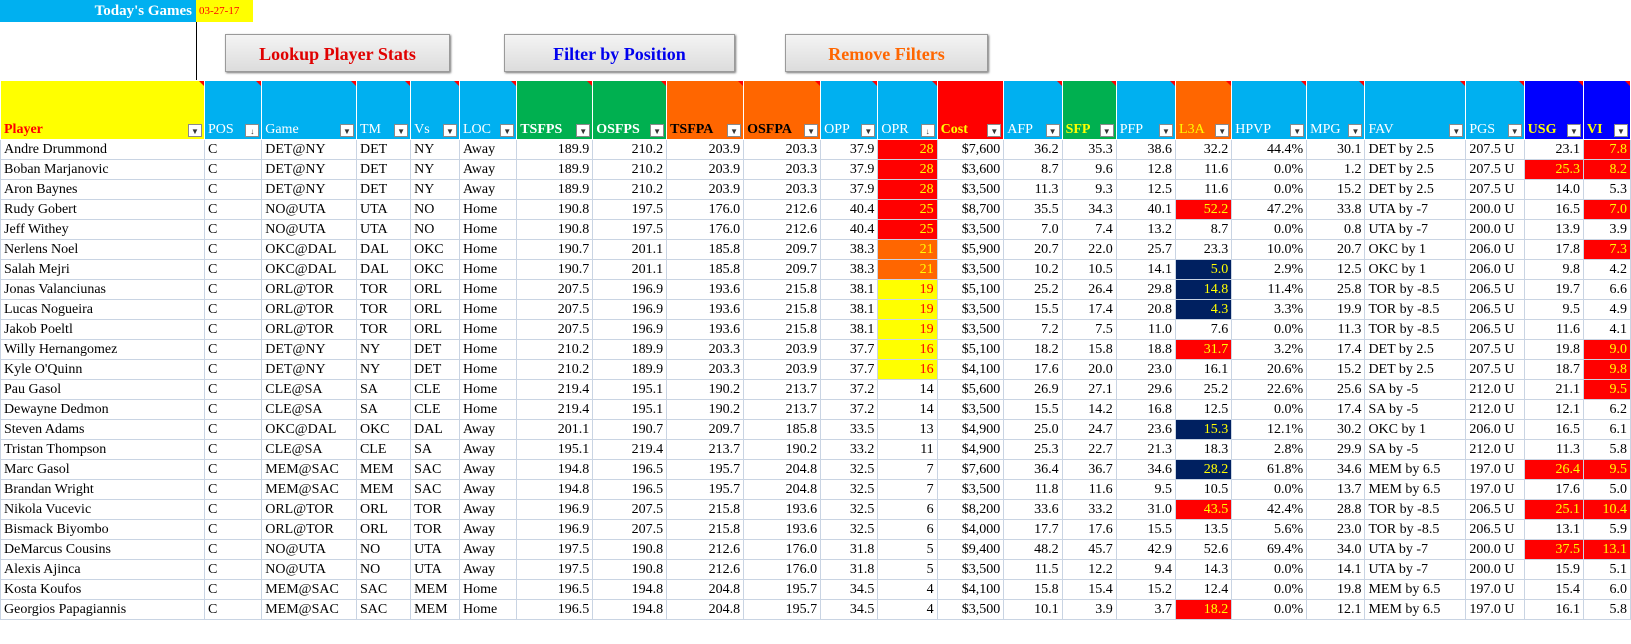  Describe the element at coordinates (1146, 489) in the screenshot. I see `cell-pfp: 9.5` at that location.